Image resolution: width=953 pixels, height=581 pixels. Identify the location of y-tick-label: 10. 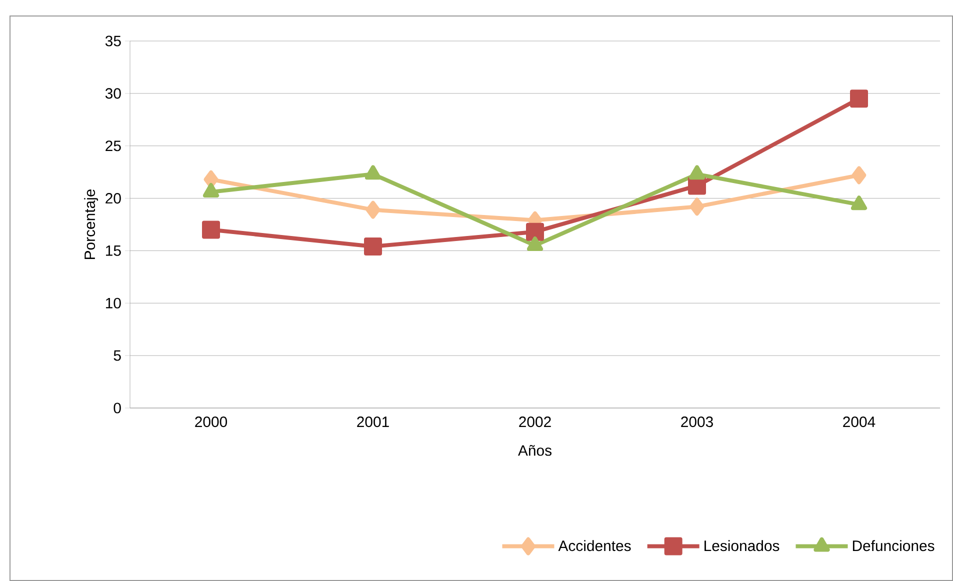
(113, 303).